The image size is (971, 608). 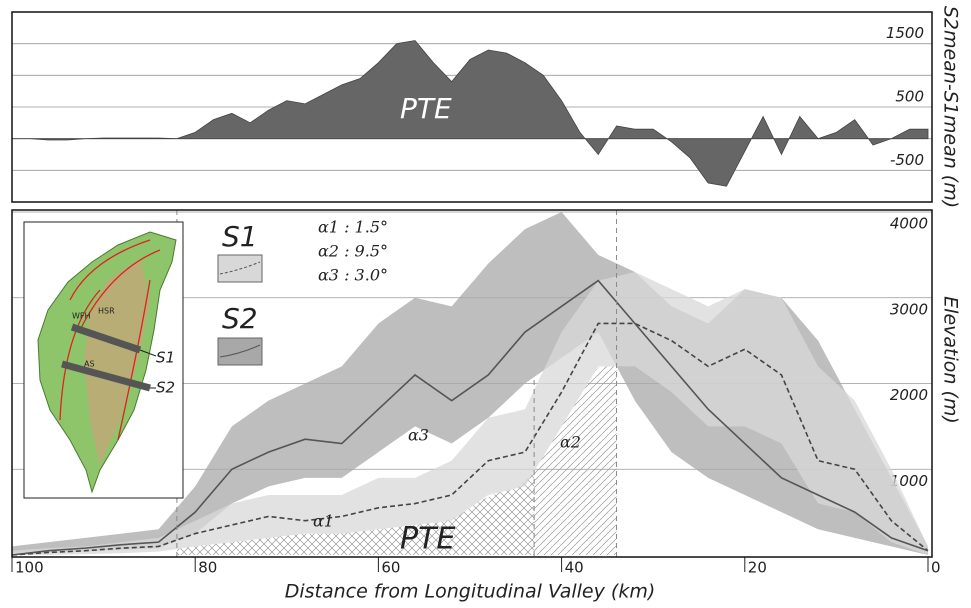 What do you see at coordinates (951, 107) in the screenshot?
I see `top-y-label: S2mean-S1mean (m)` at bounding box center [951, 107].